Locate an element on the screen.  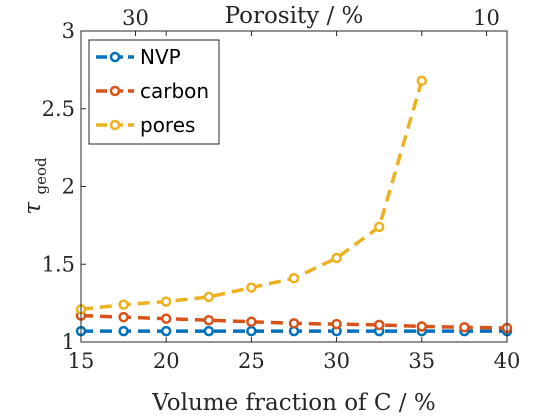
x-tick-label: 30 is located at coordinates (336, 361).